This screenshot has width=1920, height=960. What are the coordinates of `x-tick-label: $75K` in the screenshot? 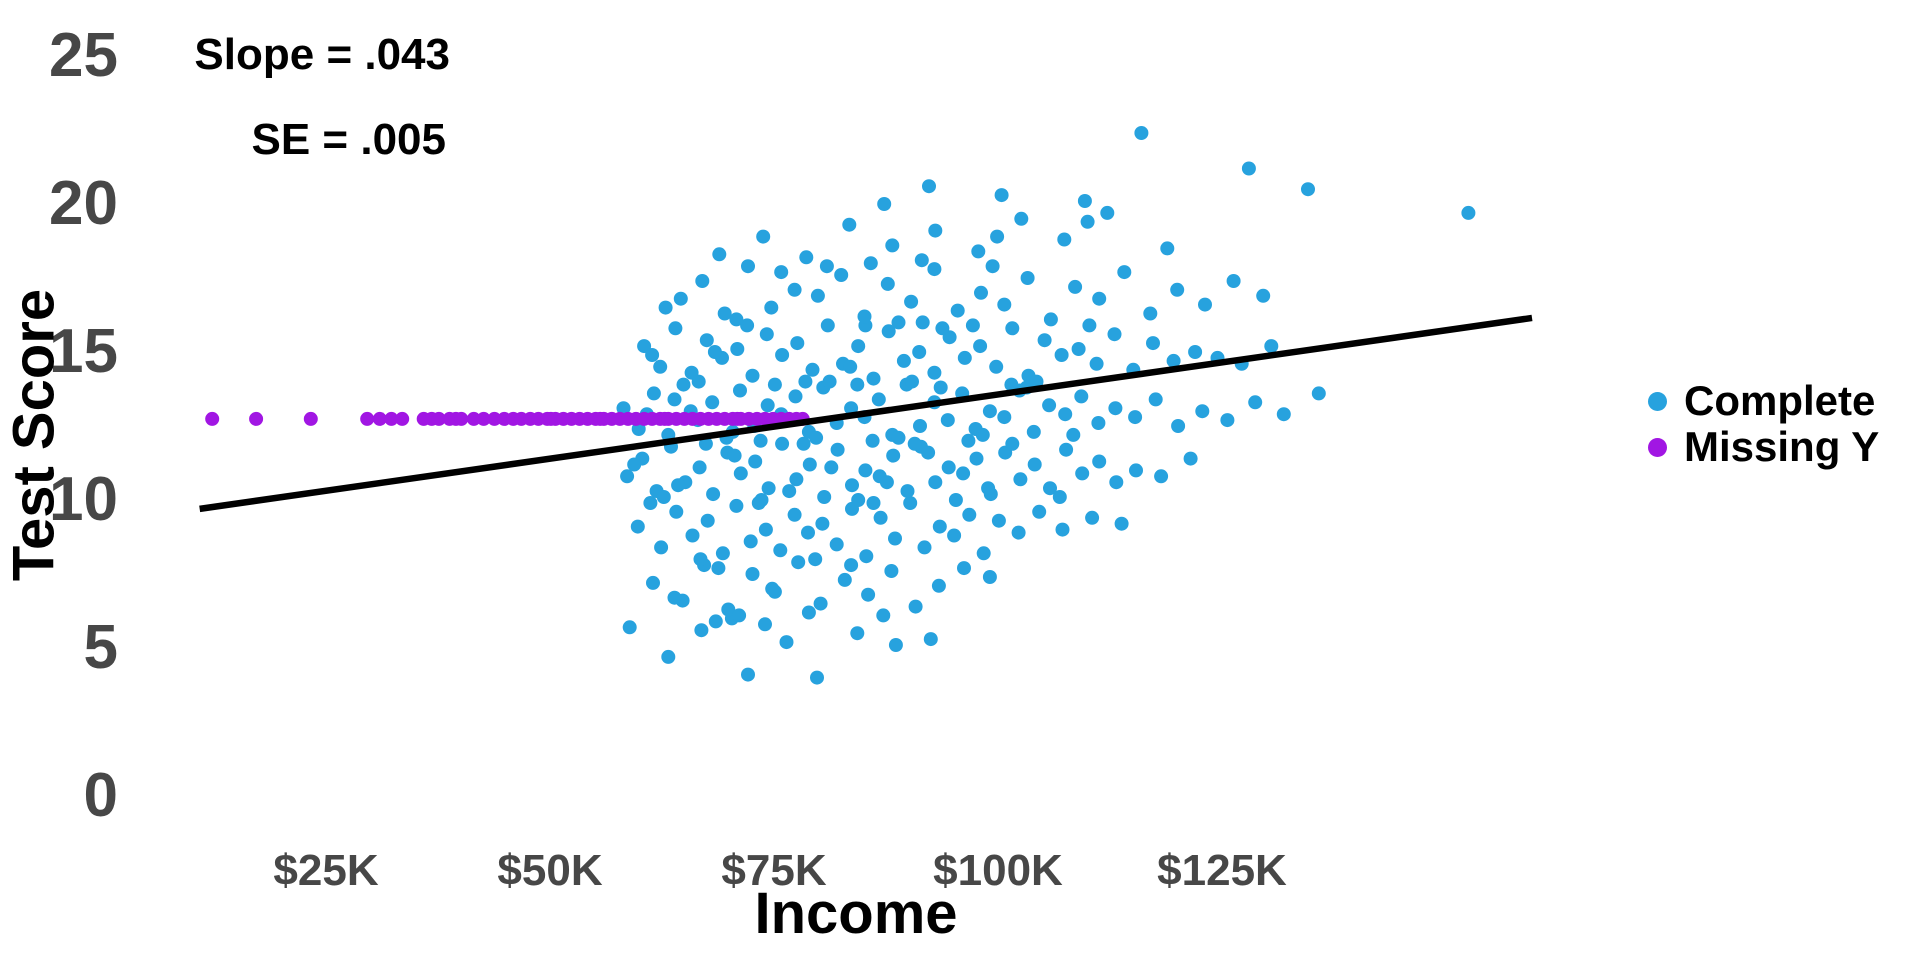 It's located at (774, 870).